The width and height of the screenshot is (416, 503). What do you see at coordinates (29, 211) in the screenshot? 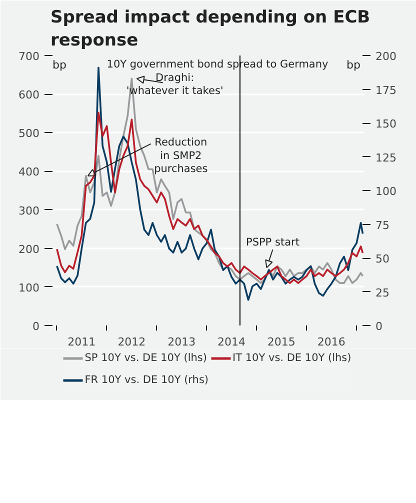
I see `y-tick-label: 300` at bounding box center [29, 211].